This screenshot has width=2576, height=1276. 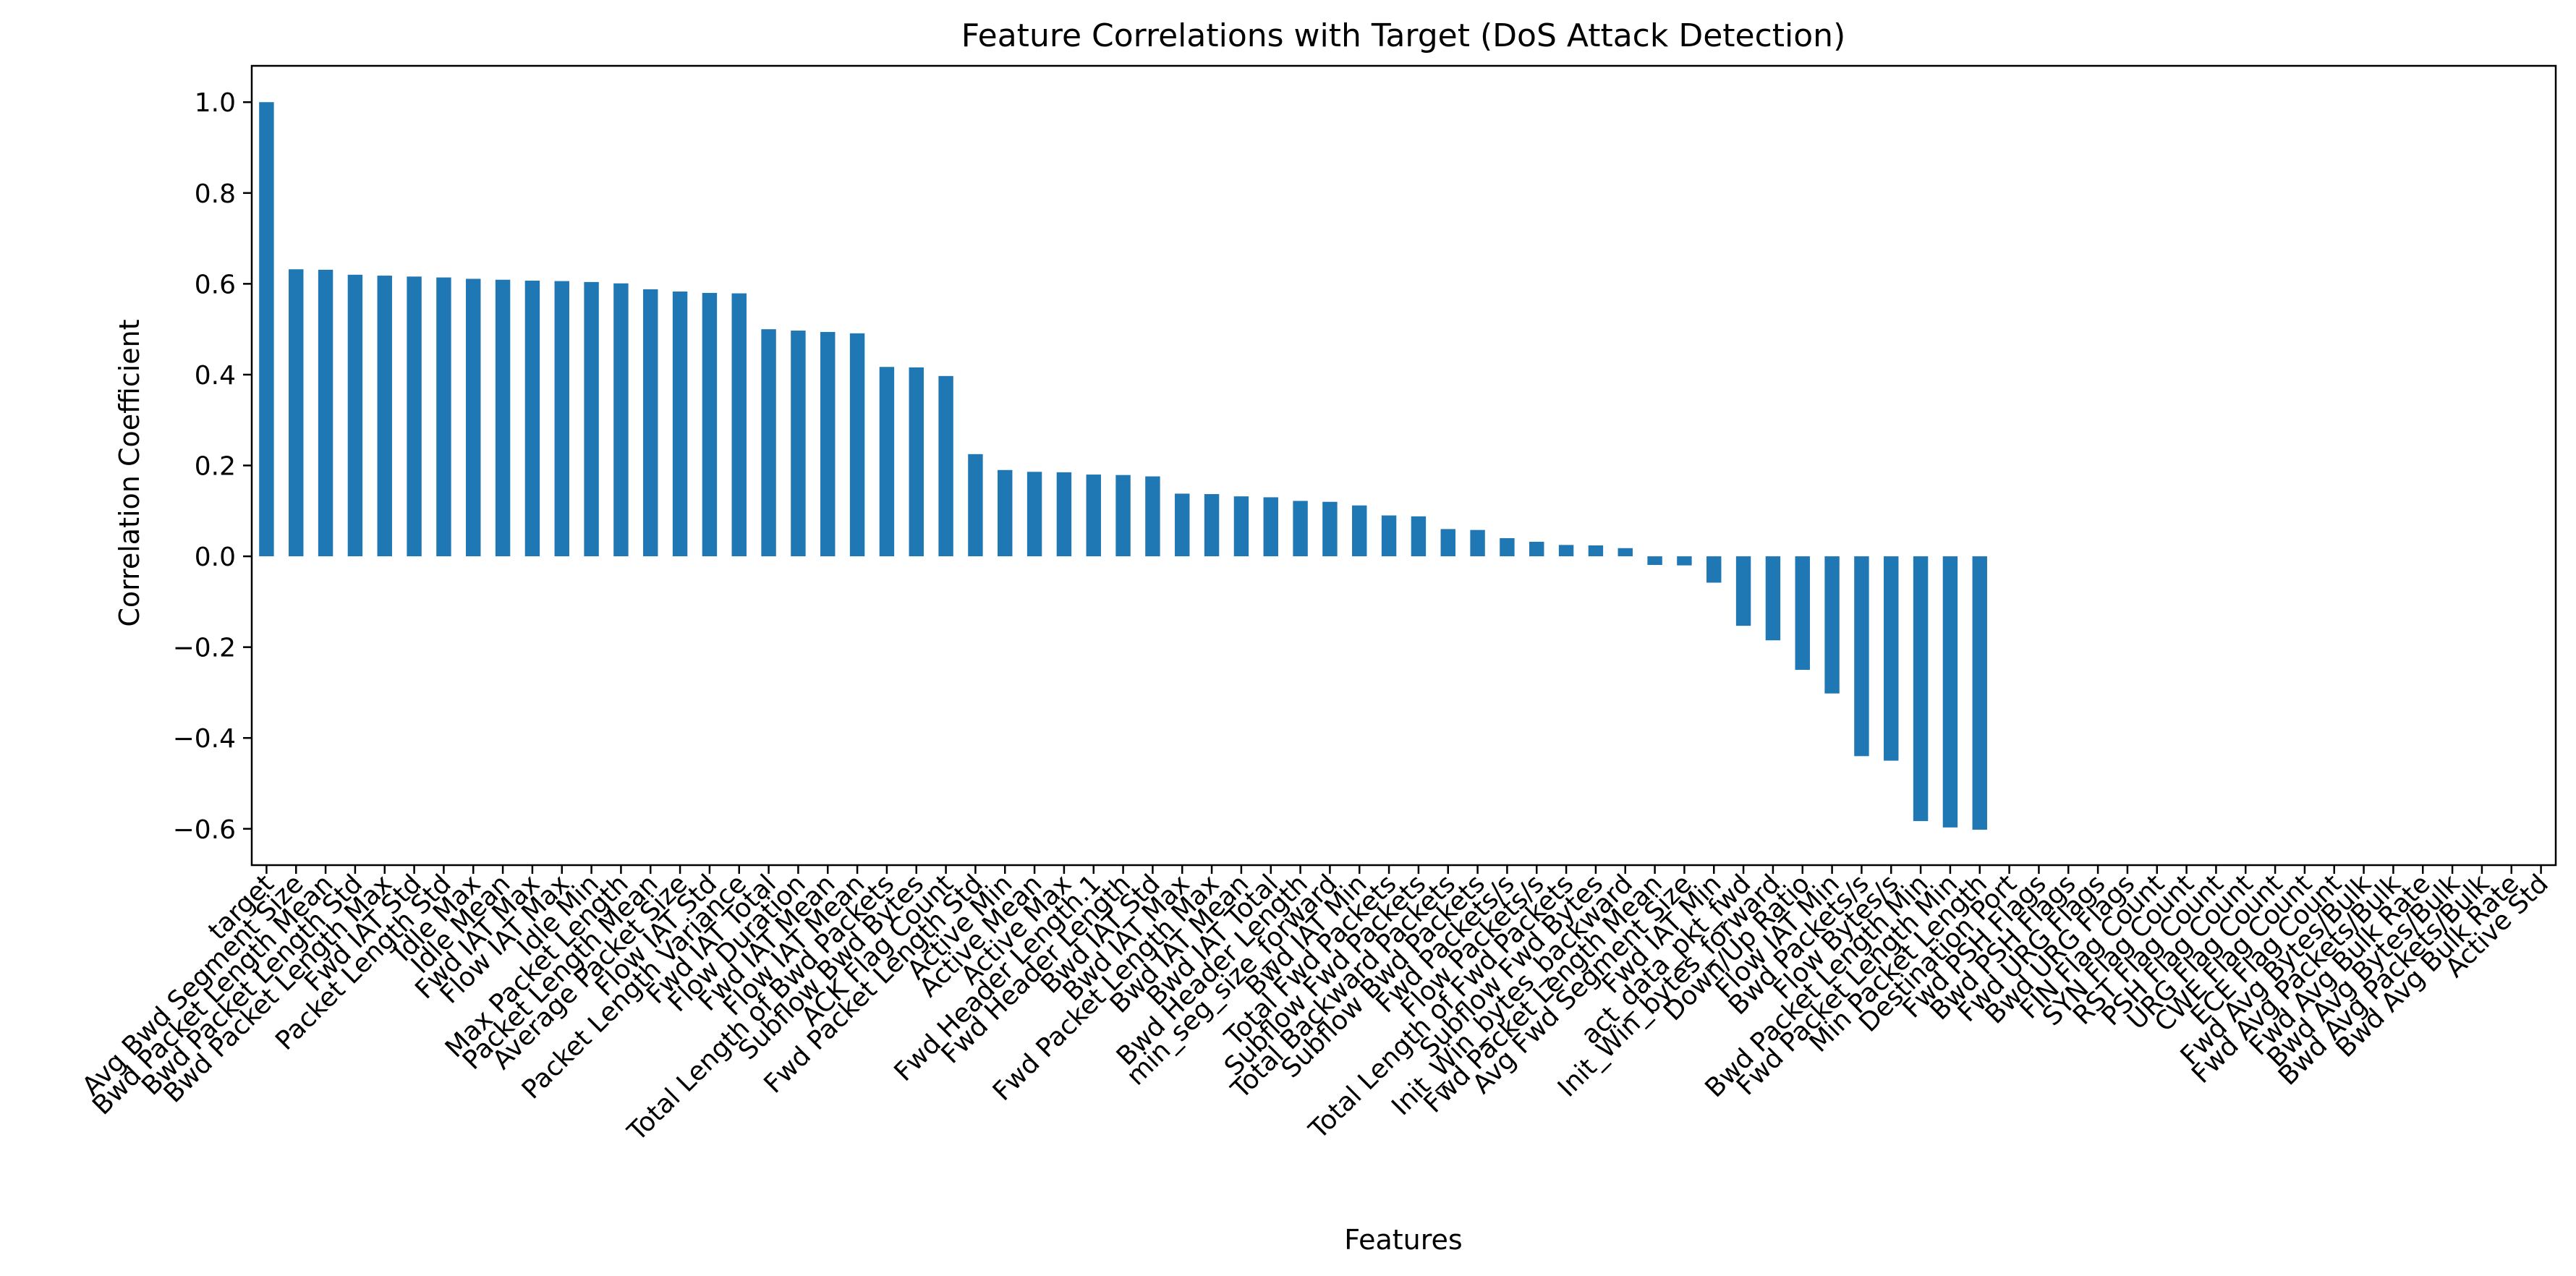 I want to click on y-tick-label: −0.4, so click(x=204, y=739).